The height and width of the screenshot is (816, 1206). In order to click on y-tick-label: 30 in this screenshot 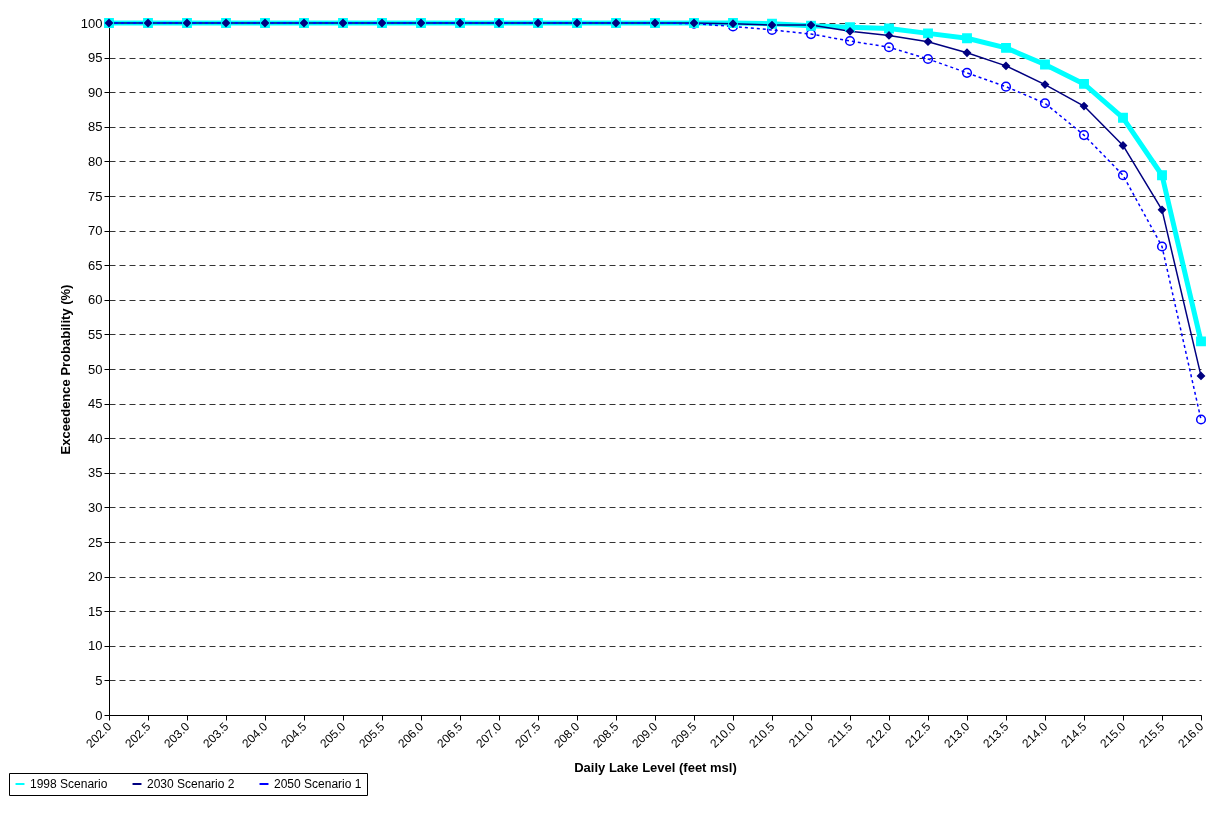, I will do `click(95, 507)`.